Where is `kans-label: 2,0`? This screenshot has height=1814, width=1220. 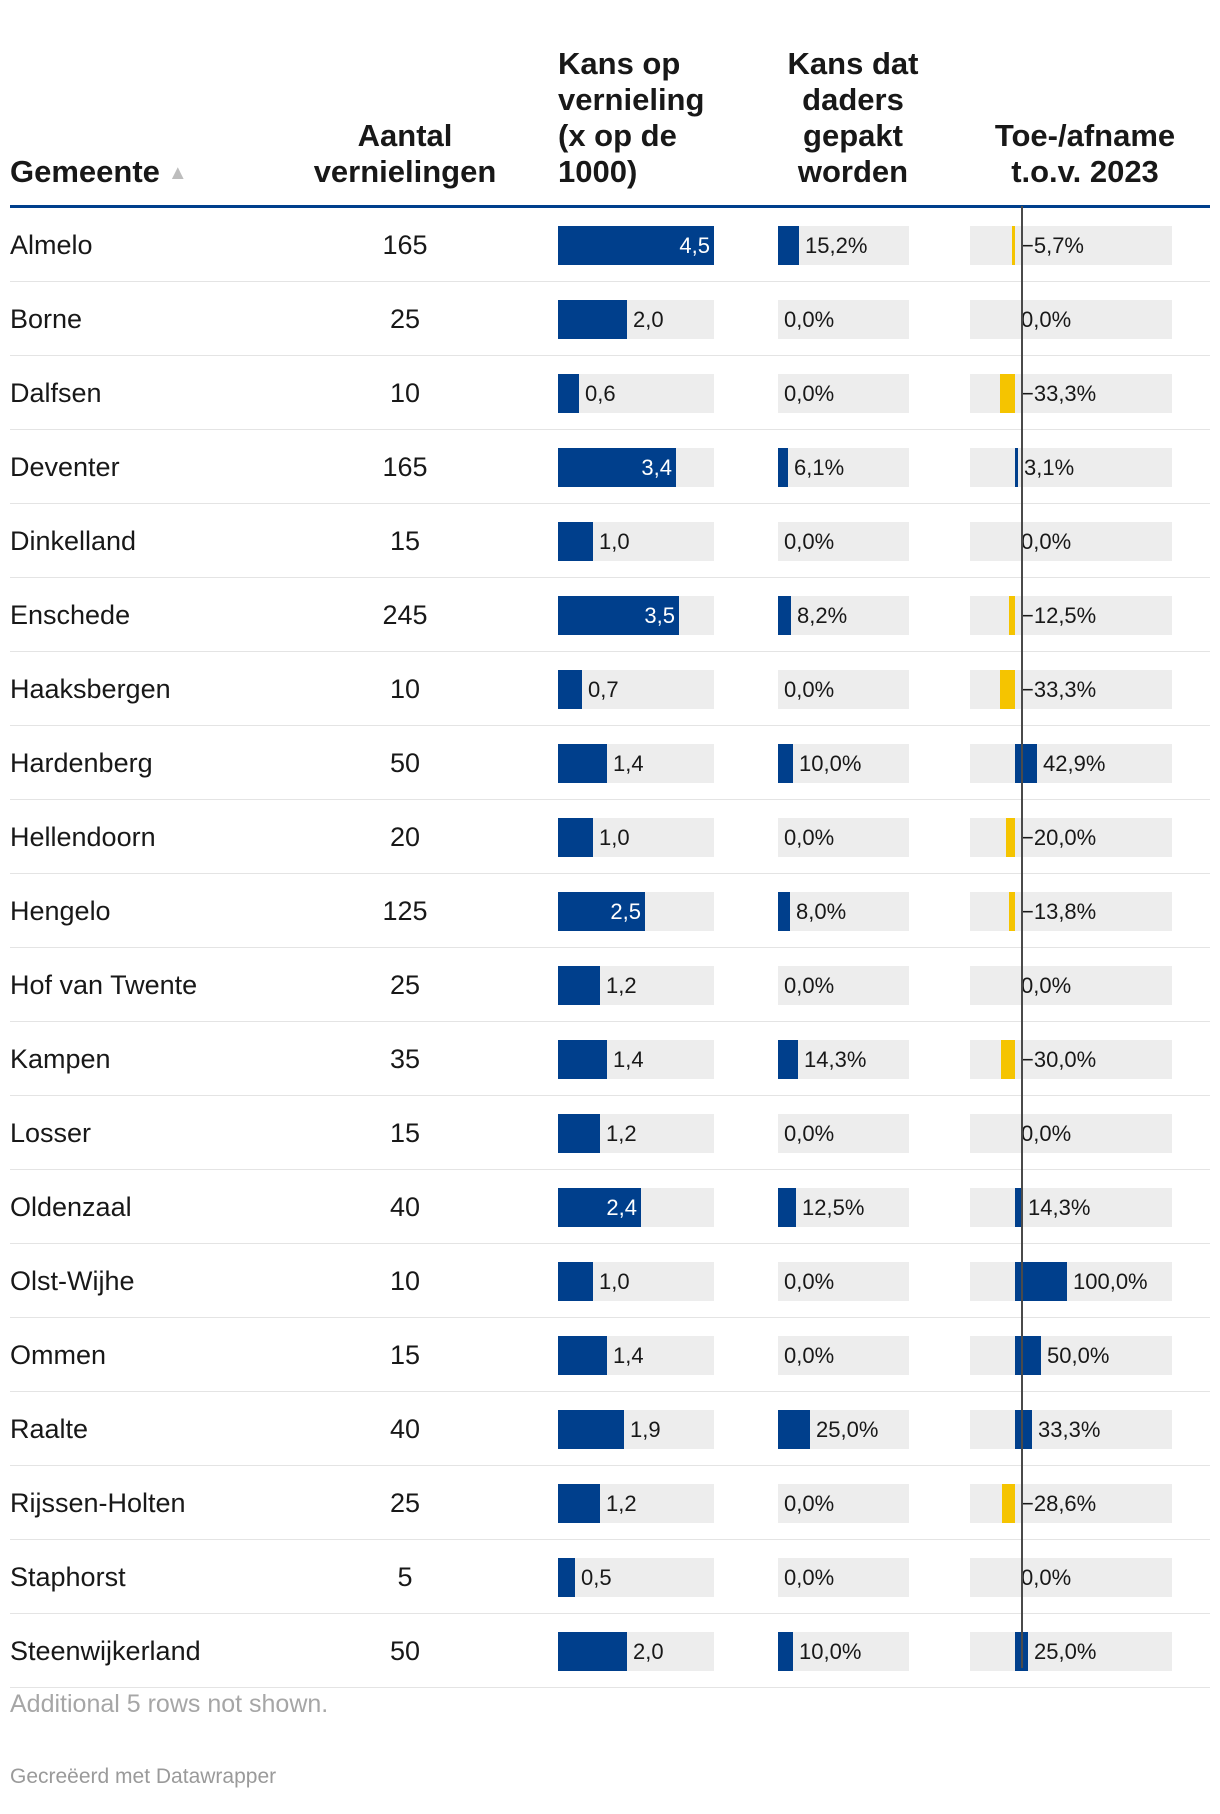 kans-label: 2,0 is located at coordinates (648, 1651).